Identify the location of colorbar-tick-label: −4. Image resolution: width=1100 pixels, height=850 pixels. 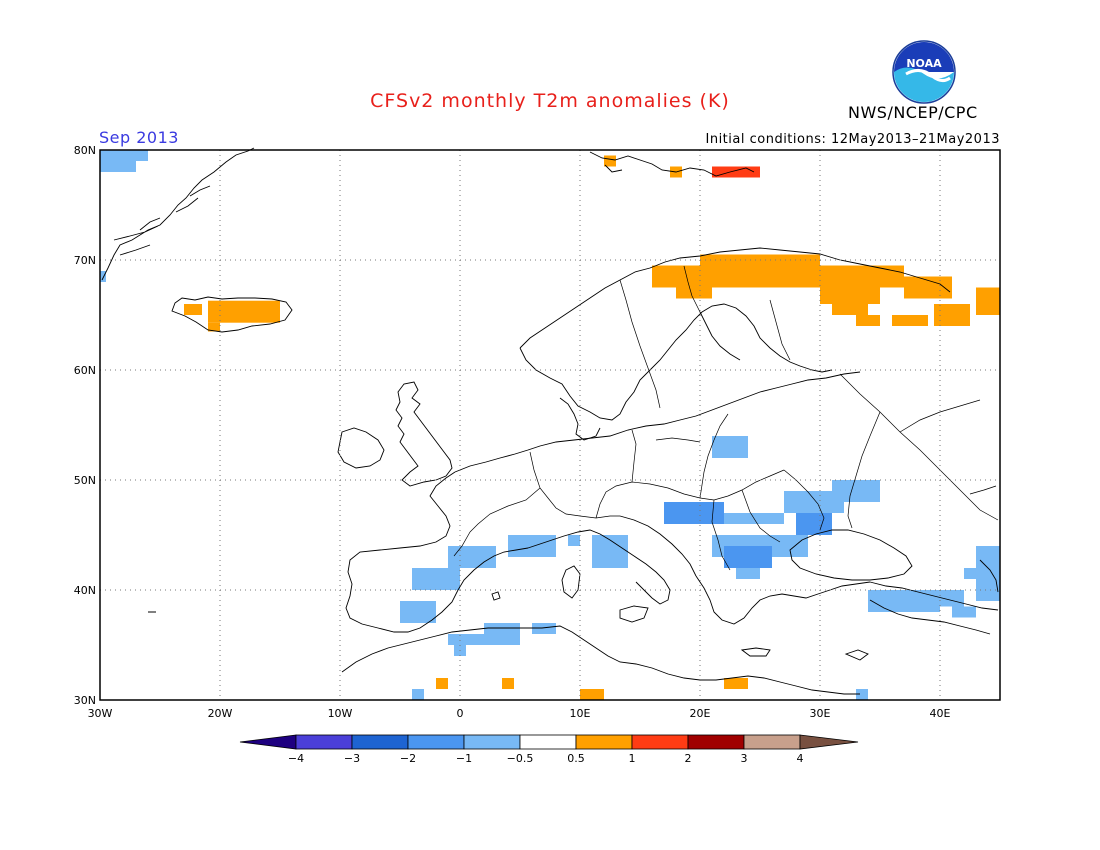
(296, 758).